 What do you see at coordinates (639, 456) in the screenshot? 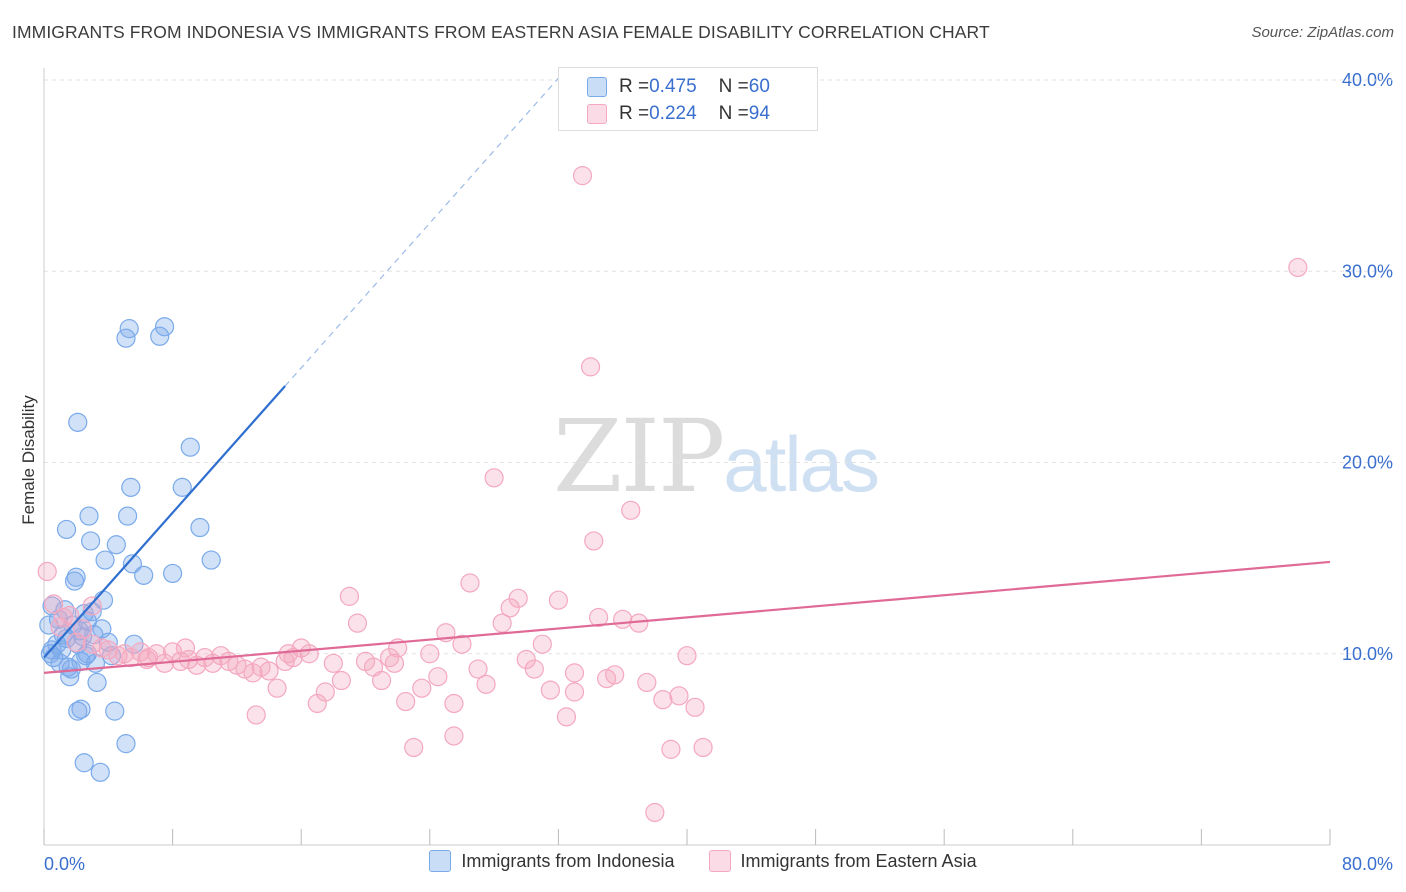
I see `watermark-zip: ZIP` at bounding box center [639, 456].